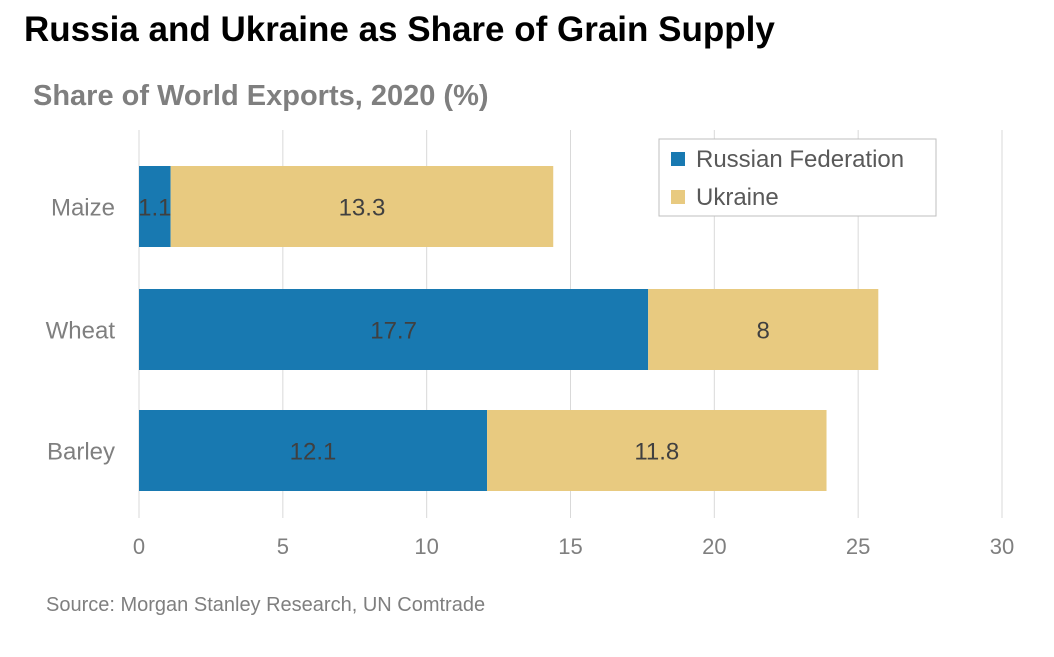 Image resolution: width=1054 pixels, height=657 pixels. Describe the element at coordinates (570, 546) in the screenshot. I see `x-tick-label-15: 15` at that location.